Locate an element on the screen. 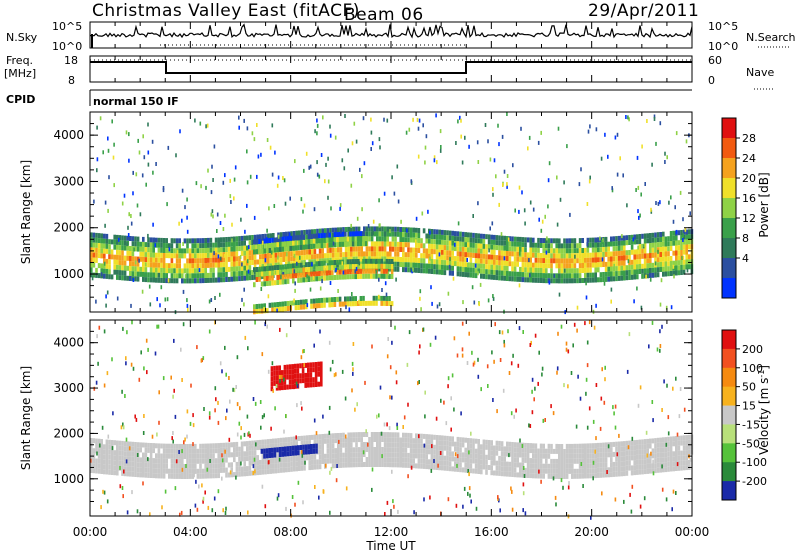  nsearch-tick-high: 10^5 is located at coordinates (723, 26).